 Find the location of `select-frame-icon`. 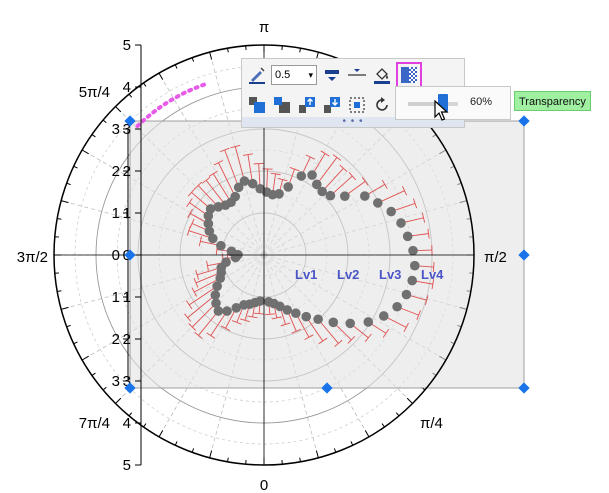

select-frame-icon is located at coordinates (357, 105).